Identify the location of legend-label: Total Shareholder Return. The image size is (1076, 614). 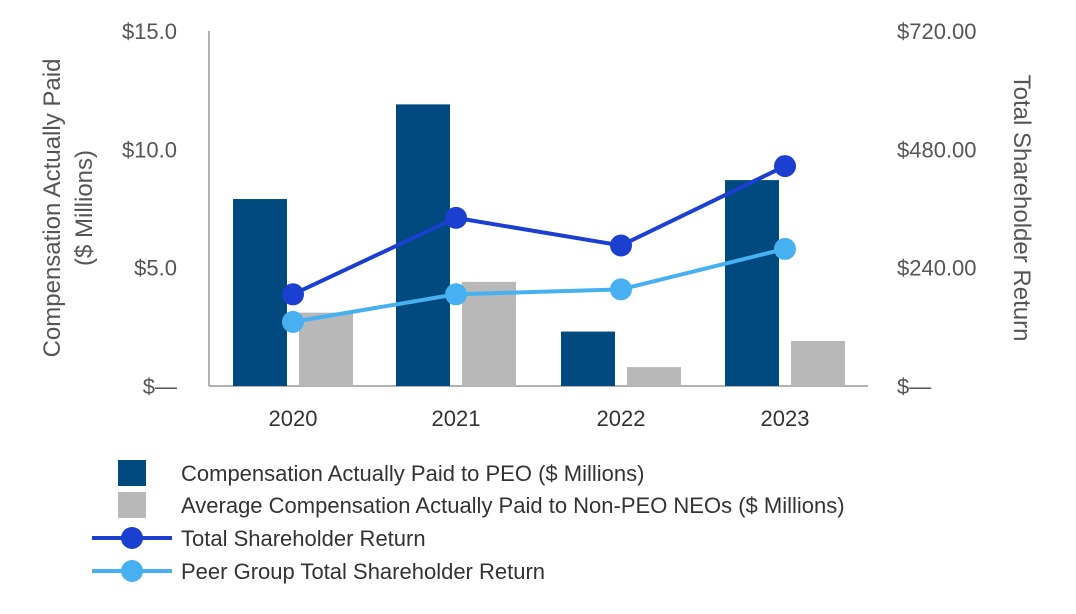
(303, 538).